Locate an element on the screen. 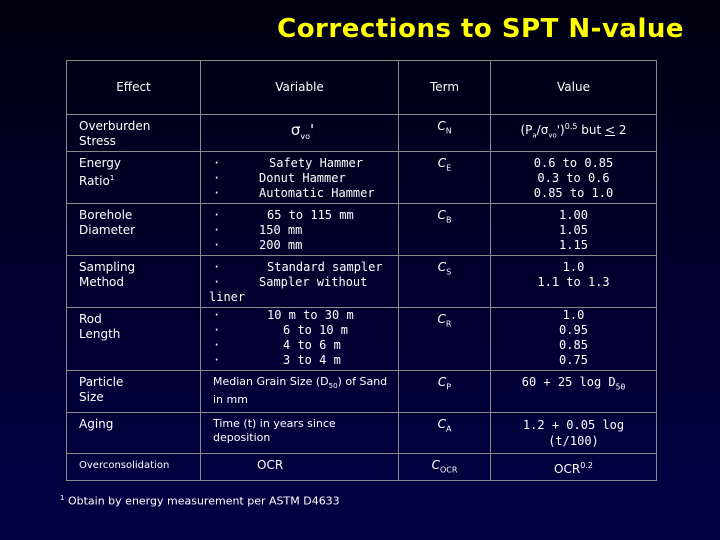  list-item: · Safety Hammer is located at coordinates (288, 163).